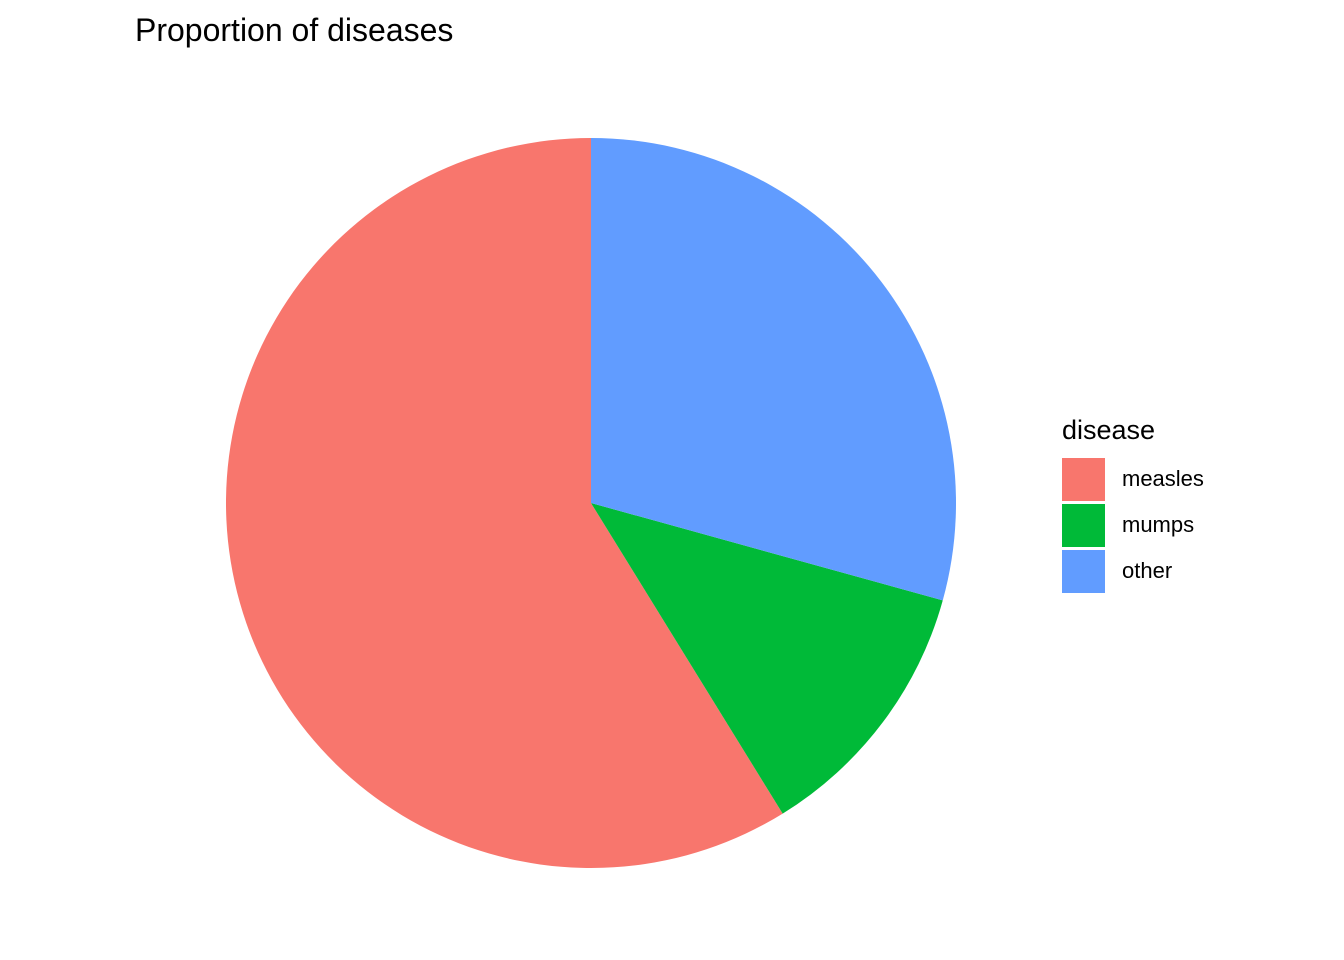 Image resolution: width=1344 pixels, height=960 pixels. I want to click on legend-label-measles: measles, so click(1163, 478).